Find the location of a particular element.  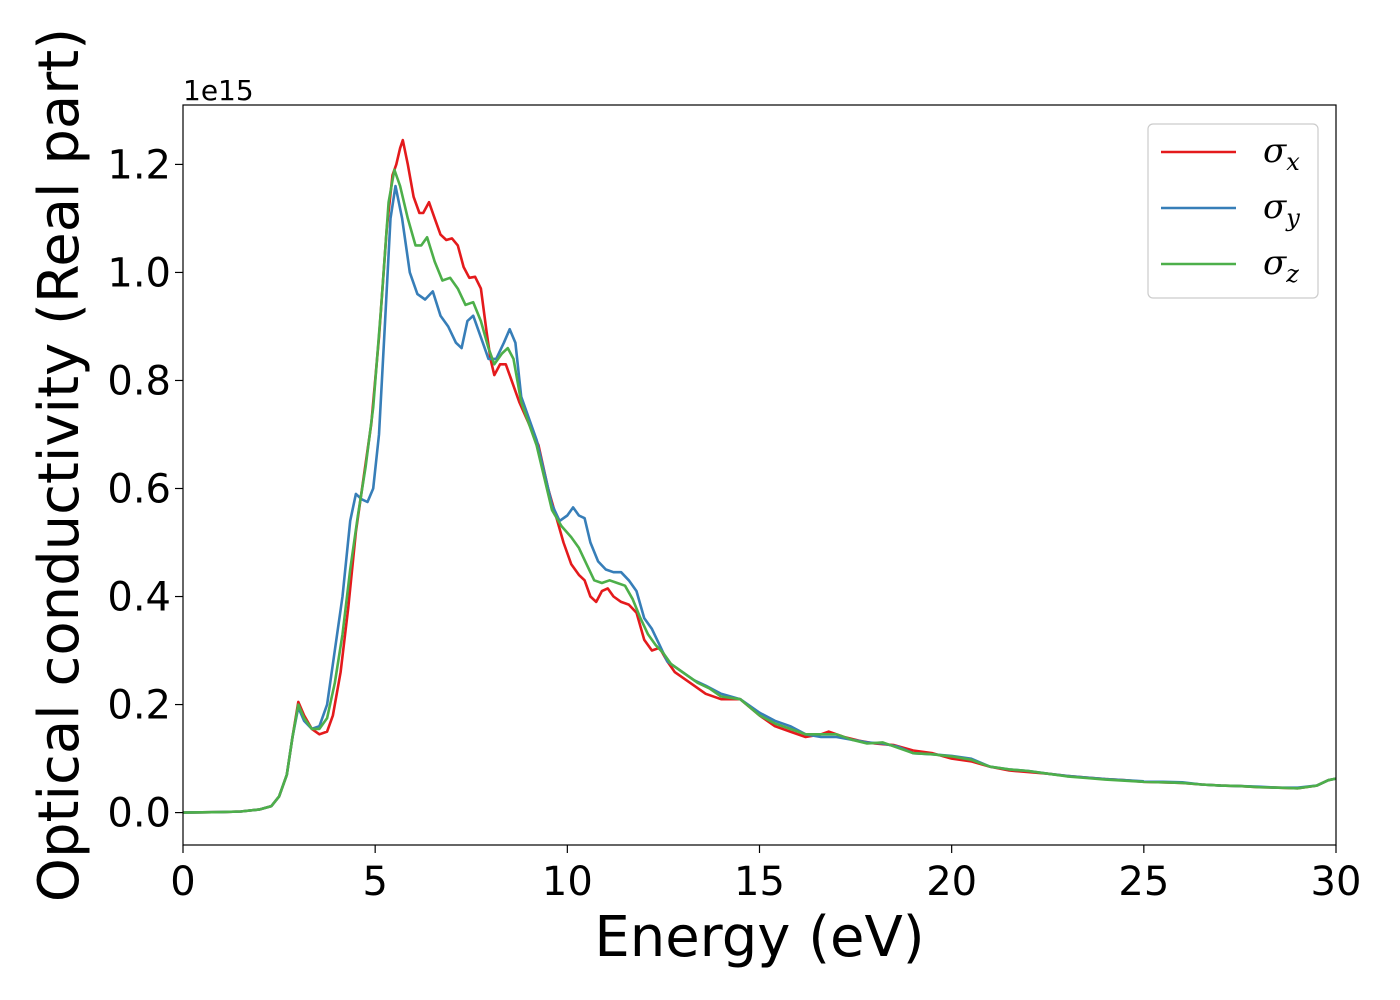

legend: σx σy σz is located at coordinates (1233, 211).